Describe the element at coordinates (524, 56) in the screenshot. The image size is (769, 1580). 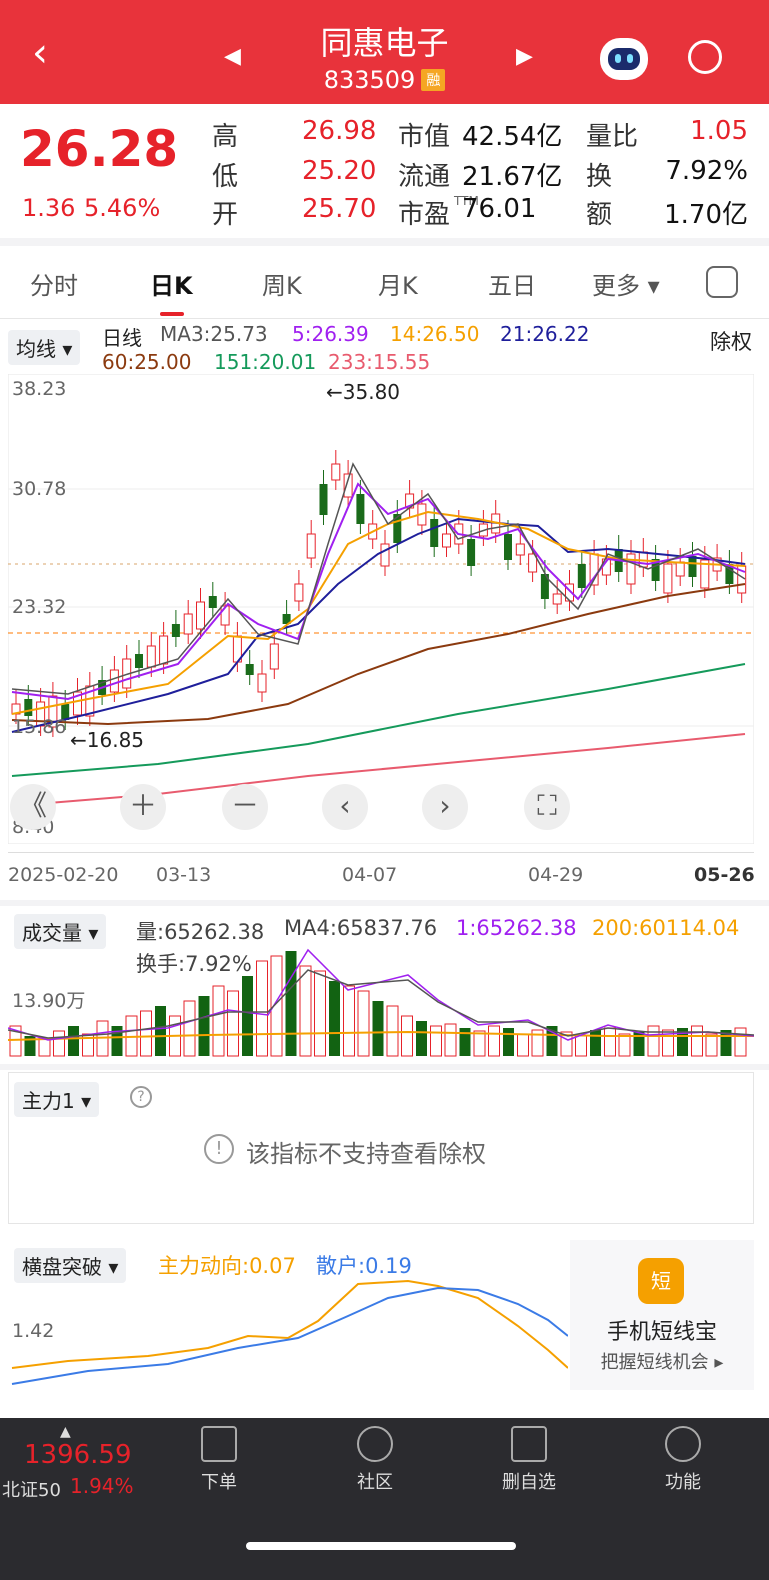
I see `next-stock-icon: ▶` at that location.